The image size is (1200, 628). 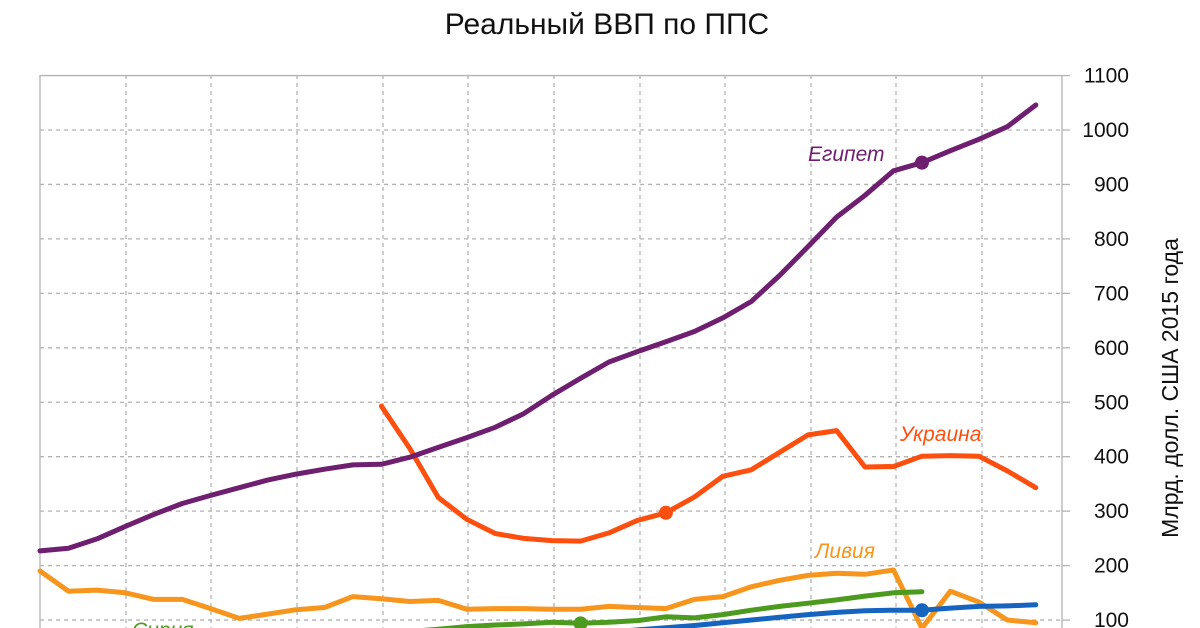 What do you see at coordinates (1111, 348) in the screenshot?
I see `y-tick-label: 600` at bounding box center [1111, 348].